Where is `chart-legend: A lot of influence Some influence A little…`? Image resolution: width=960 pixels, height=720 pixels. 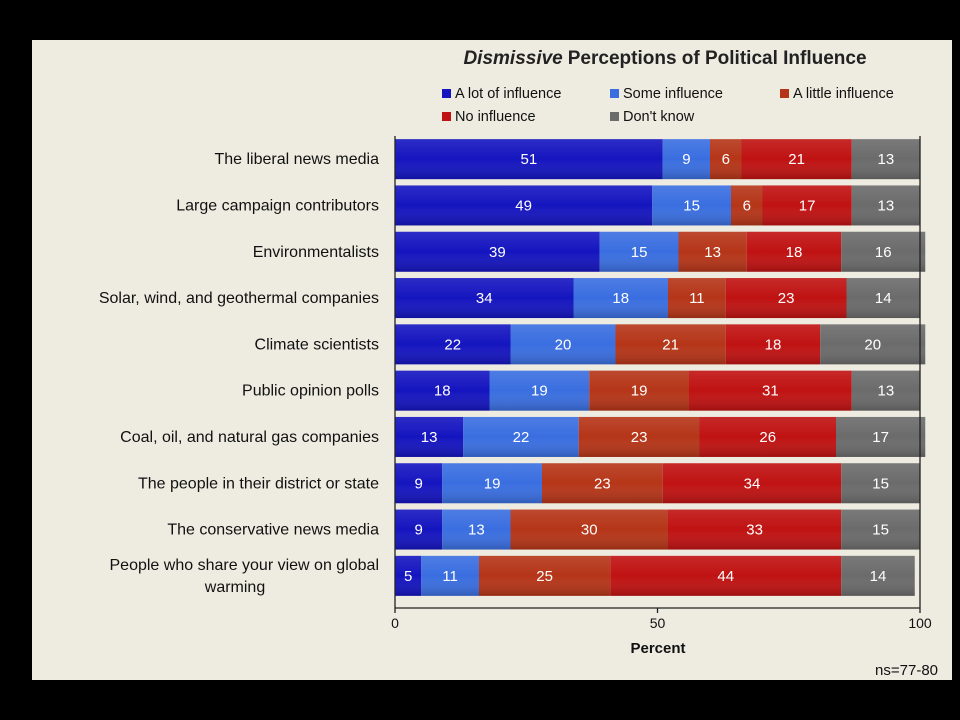 chart-legend: A lot of influence Some influence A little… is located at coordinates (668, 105).